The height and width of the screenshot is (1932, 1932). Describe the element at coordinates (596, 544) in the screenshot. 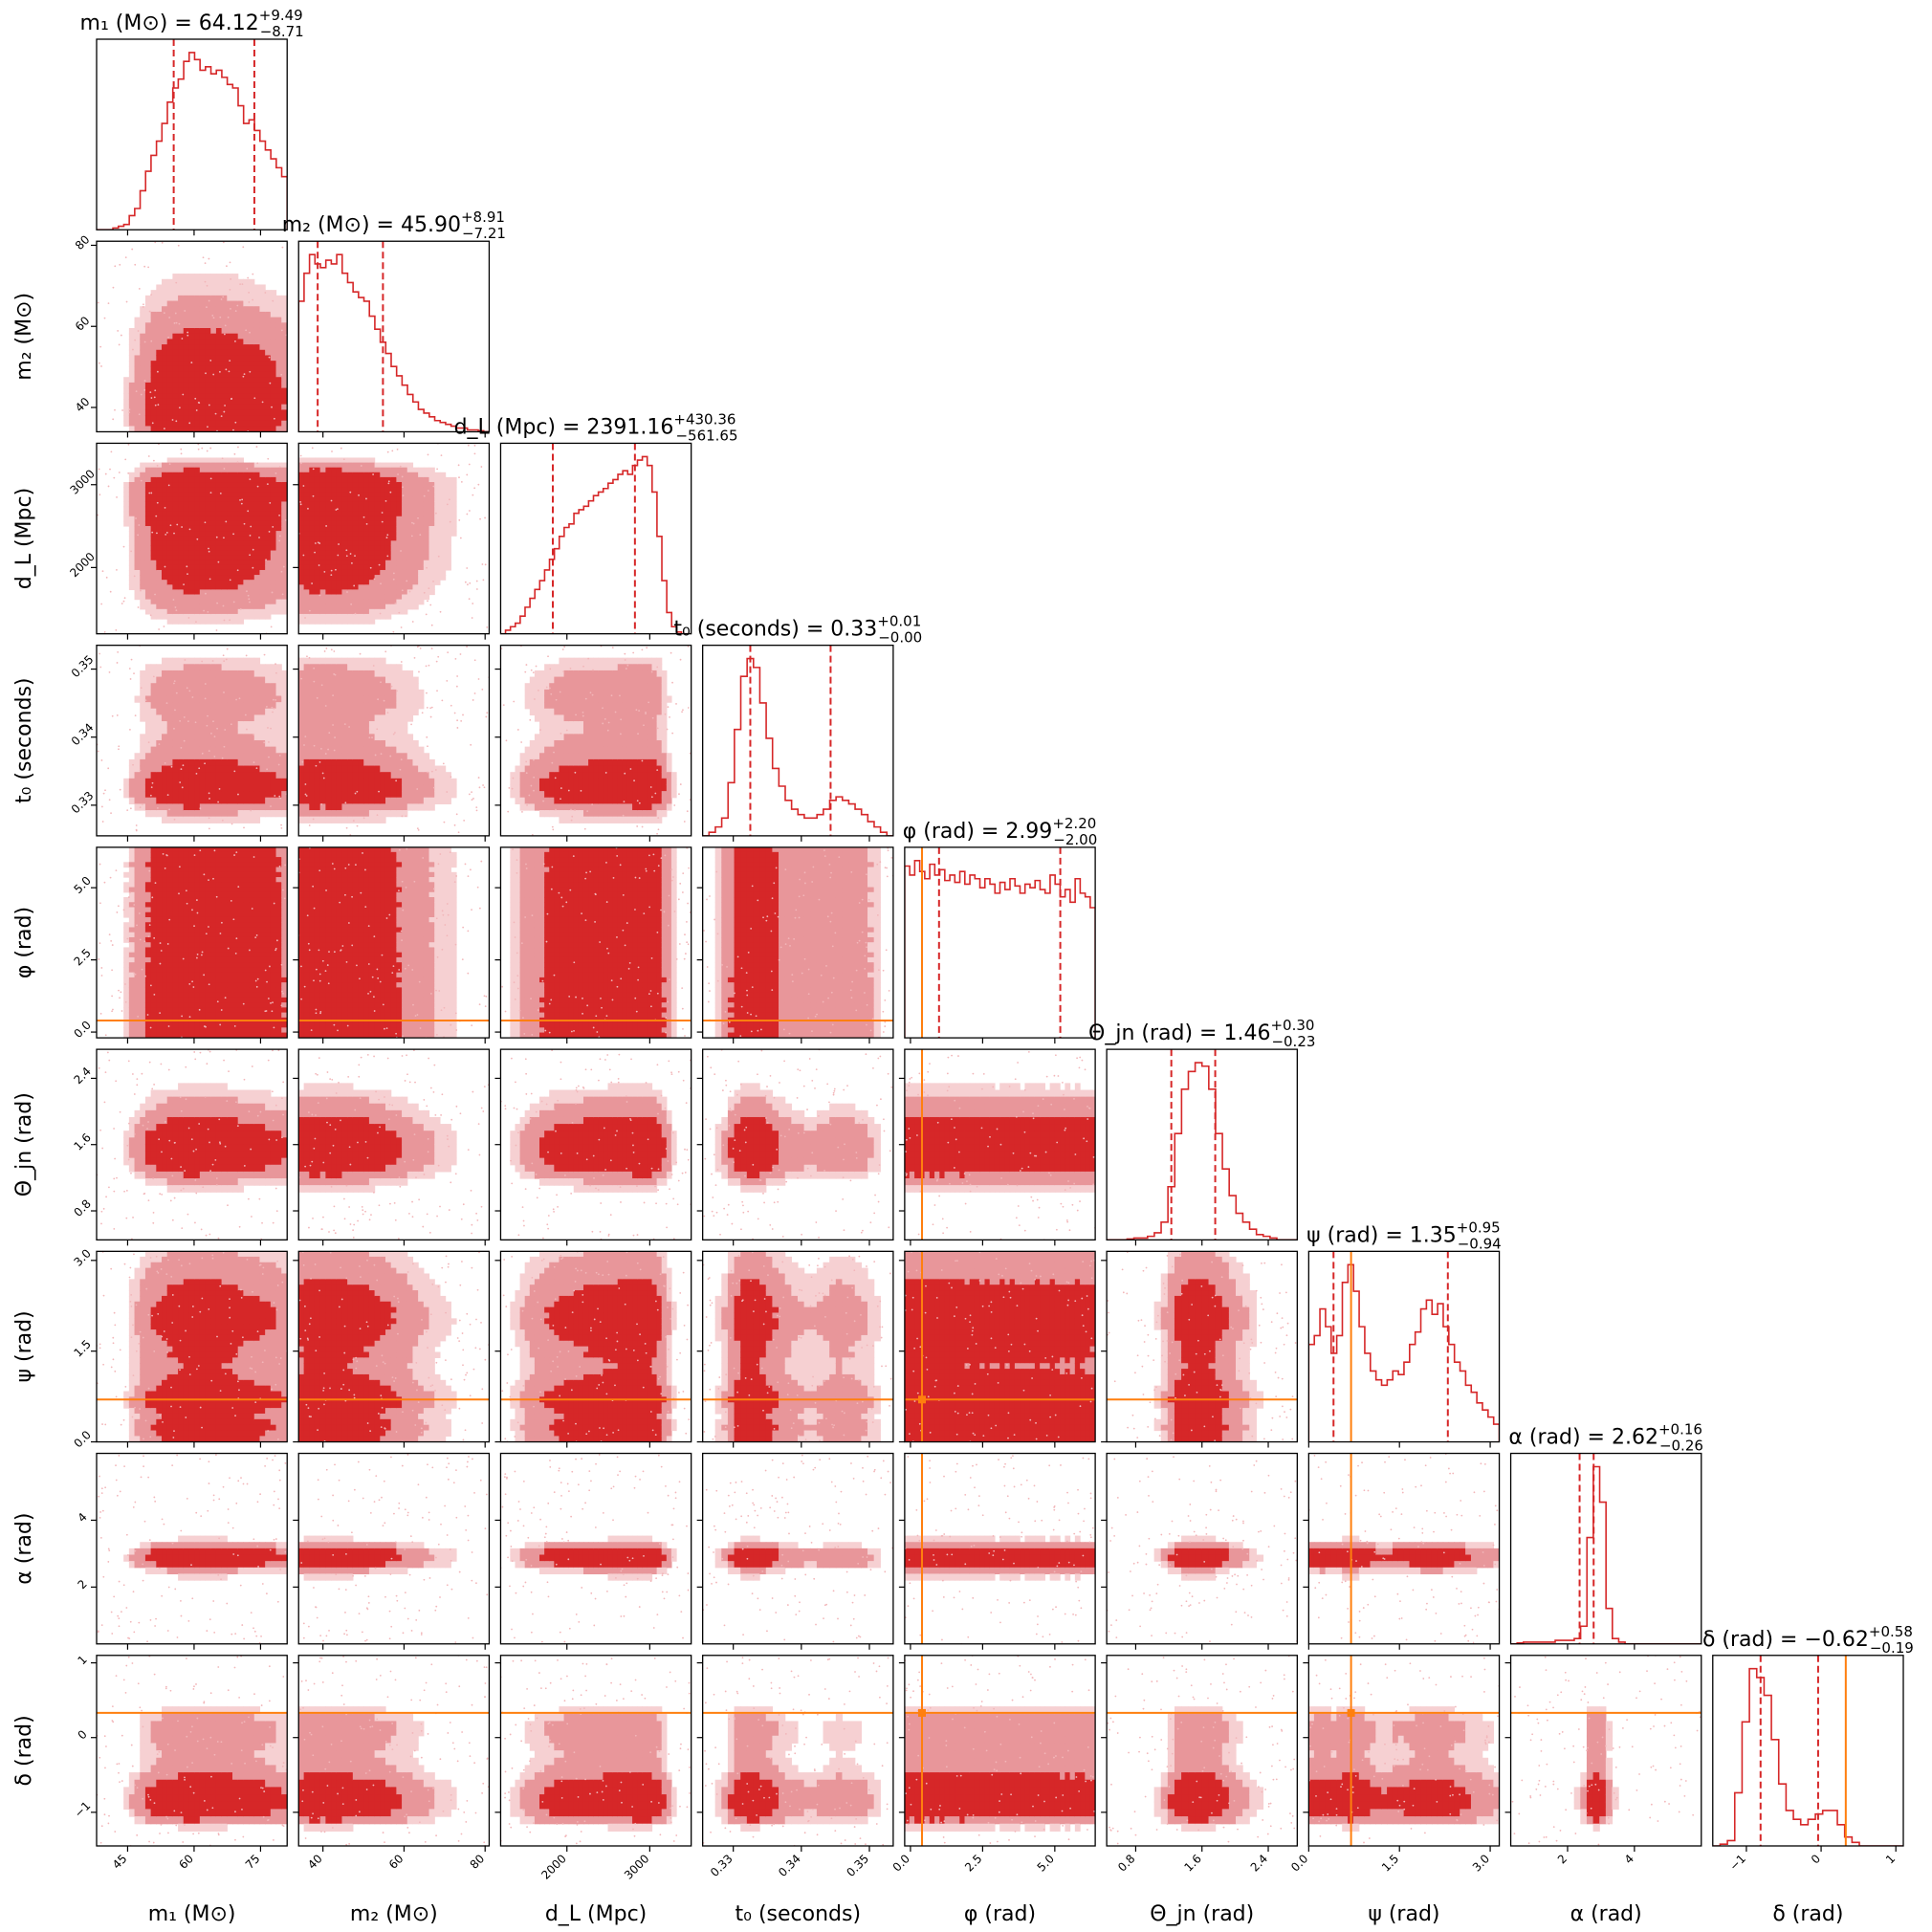

I see `hist-line` at that location.